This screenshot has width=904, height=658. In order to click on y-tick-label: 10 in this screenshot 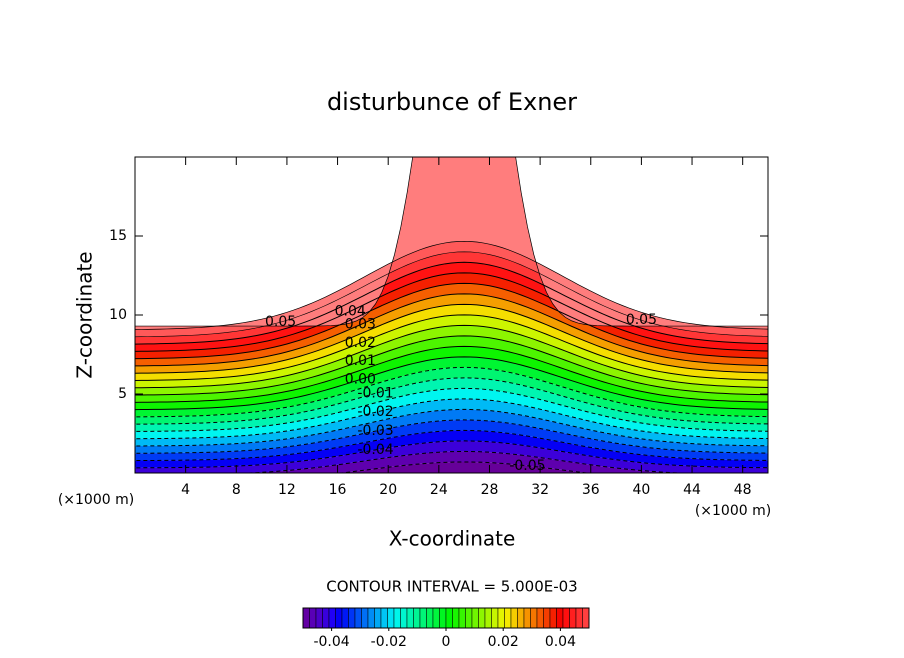, I will do `click(118, 315)`.